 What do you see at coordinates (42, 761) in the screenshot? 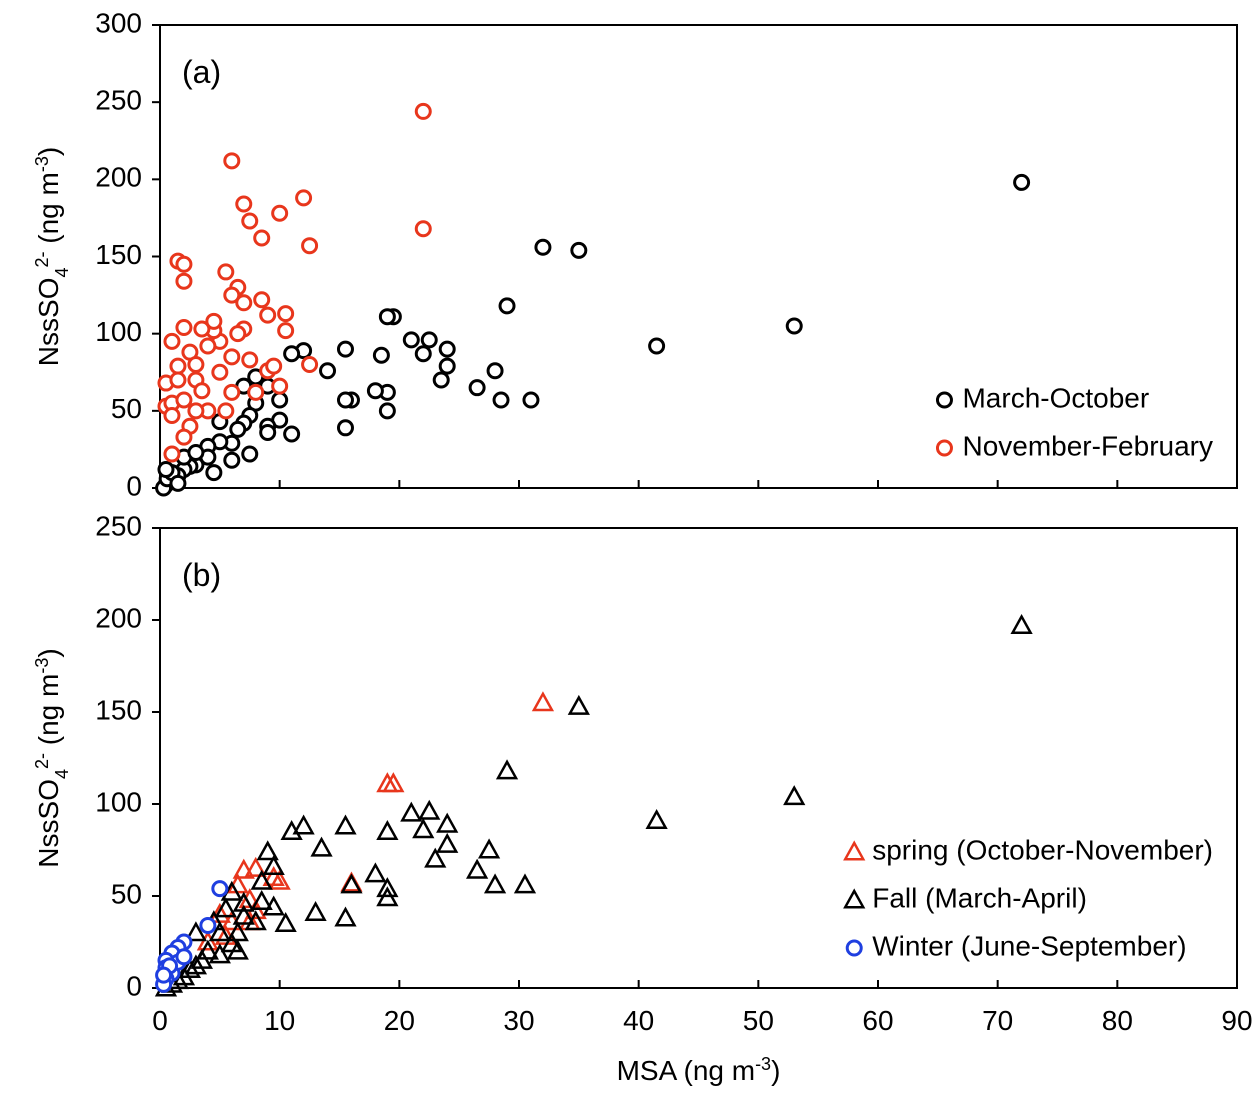
I see `axis-title-part: 2-` at bounding box center [42, 761].